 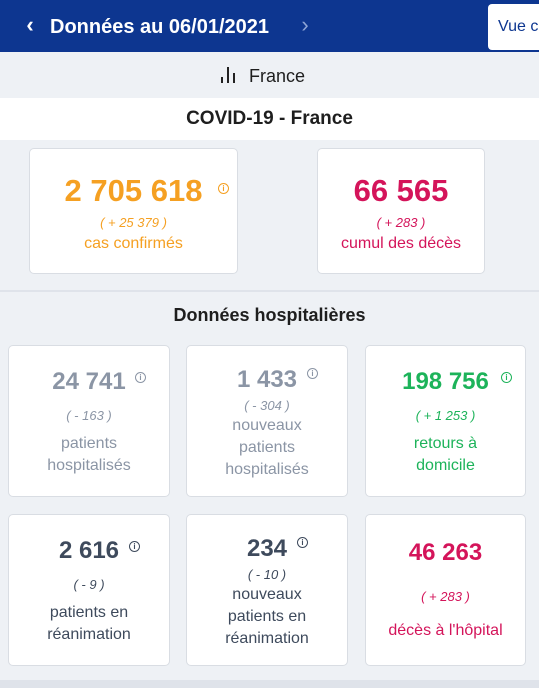 I want to click on new-hospitalized-label-line-3: hospitalisés, so click(x=267, y=469).